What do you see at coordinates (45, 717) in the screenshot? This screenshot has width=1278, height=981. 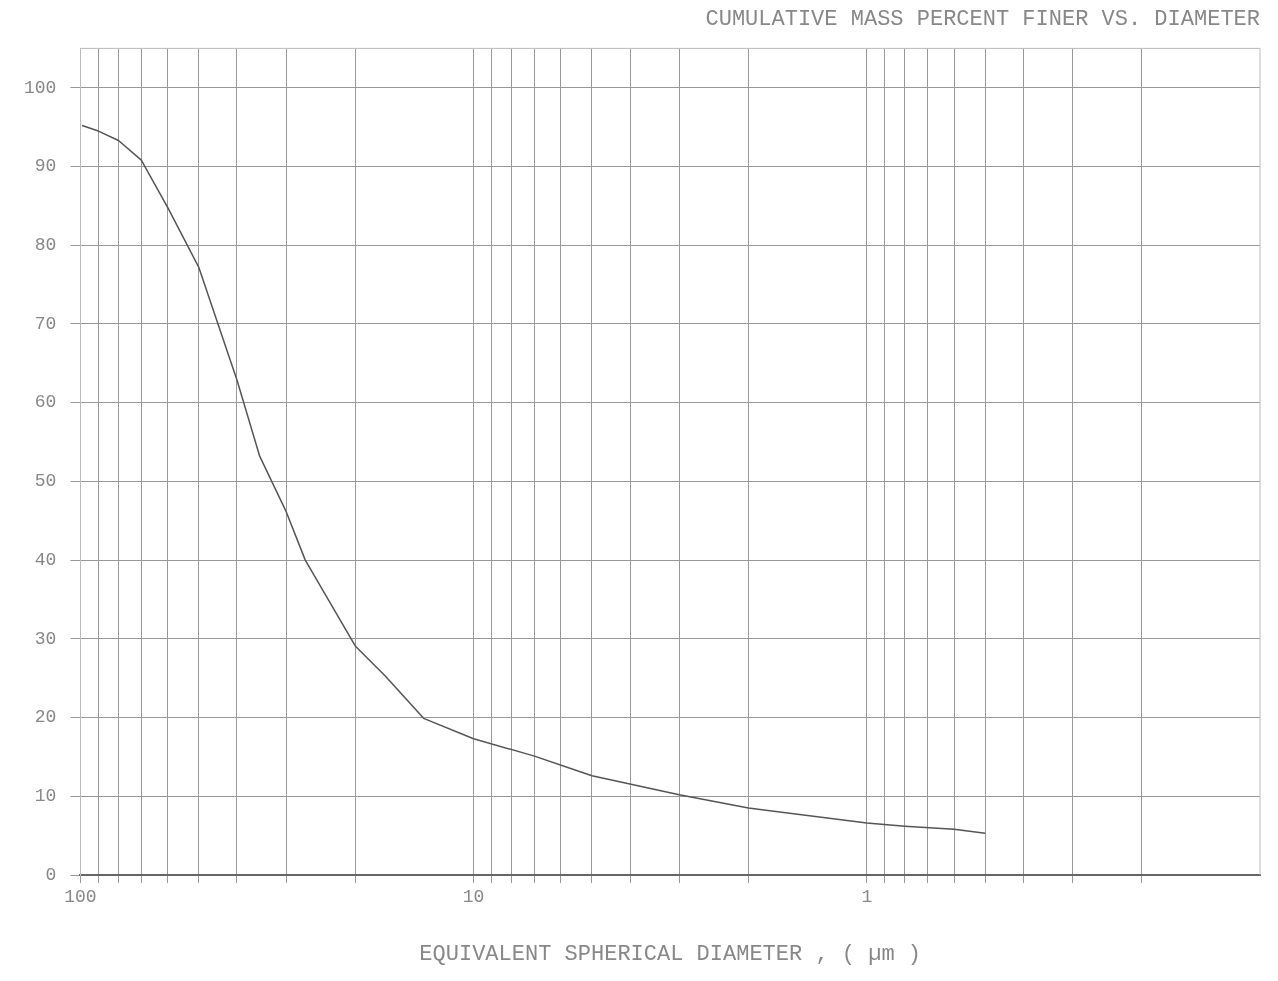 I see `y-tick-label: 20` at bounding box center [45, 717].